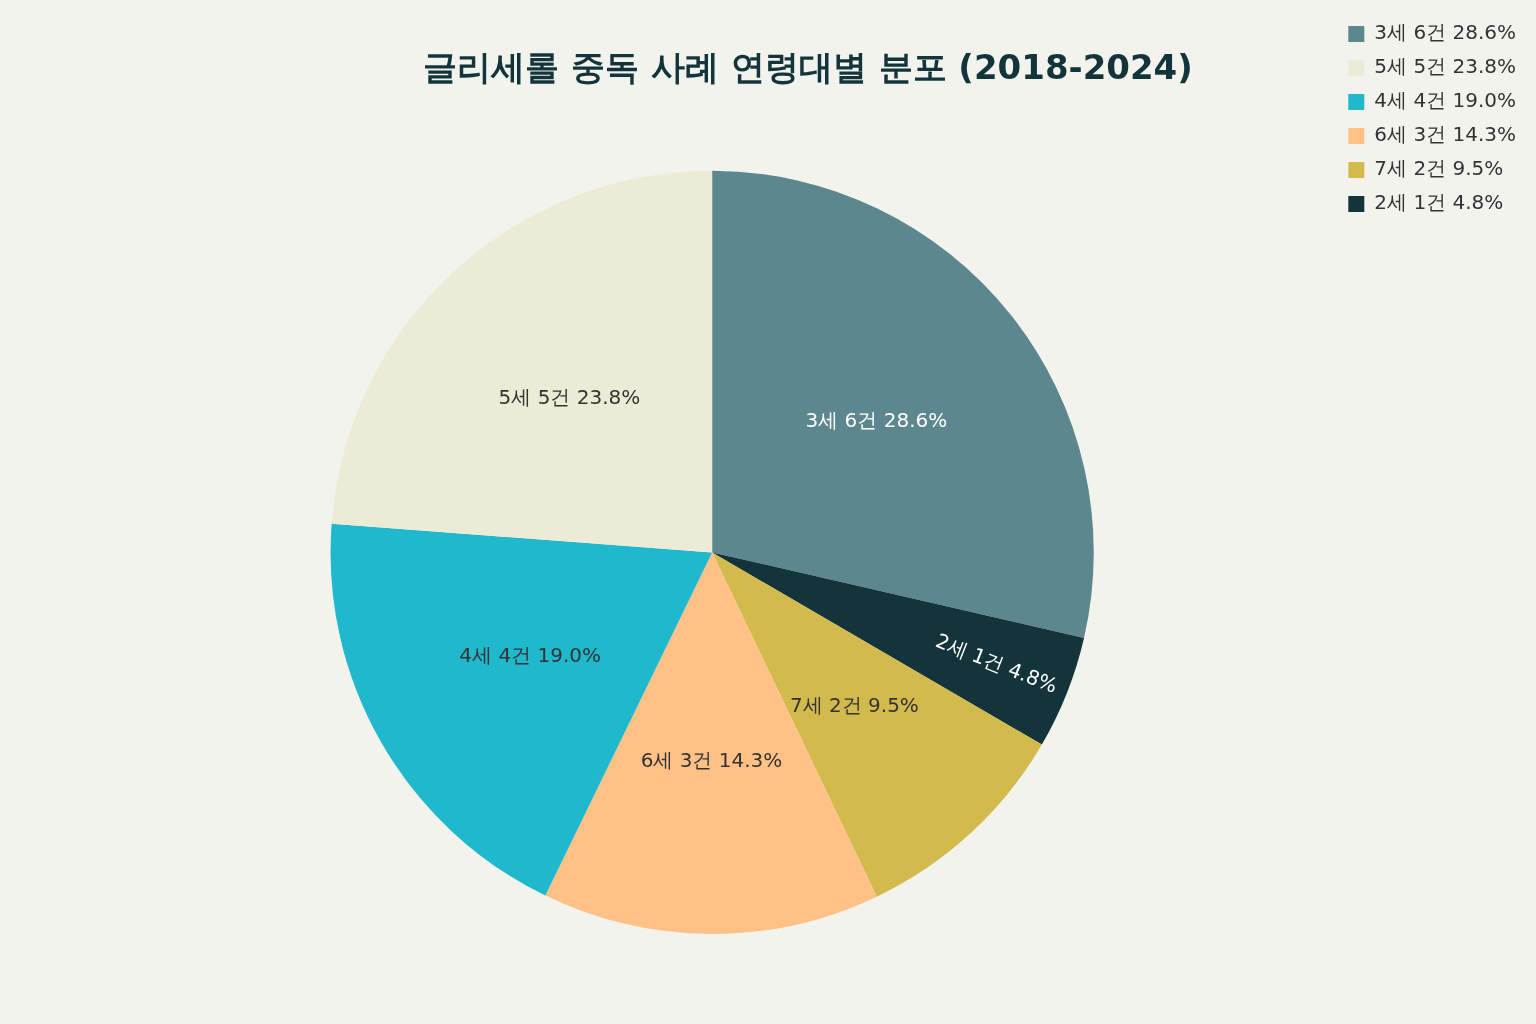 This screenshot has width=1536, height=1024. I want to click on legend-label: 4세 4건 19.0%, so click(1445, 100).